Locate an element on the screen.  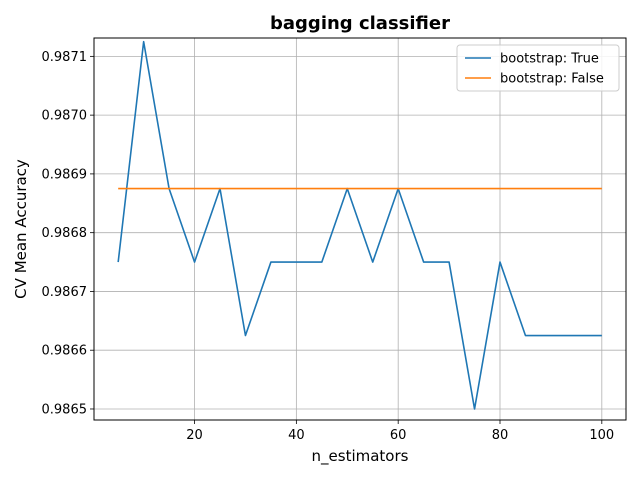
y-tick-label: 0.9871 is located at coordinates (65, 57).